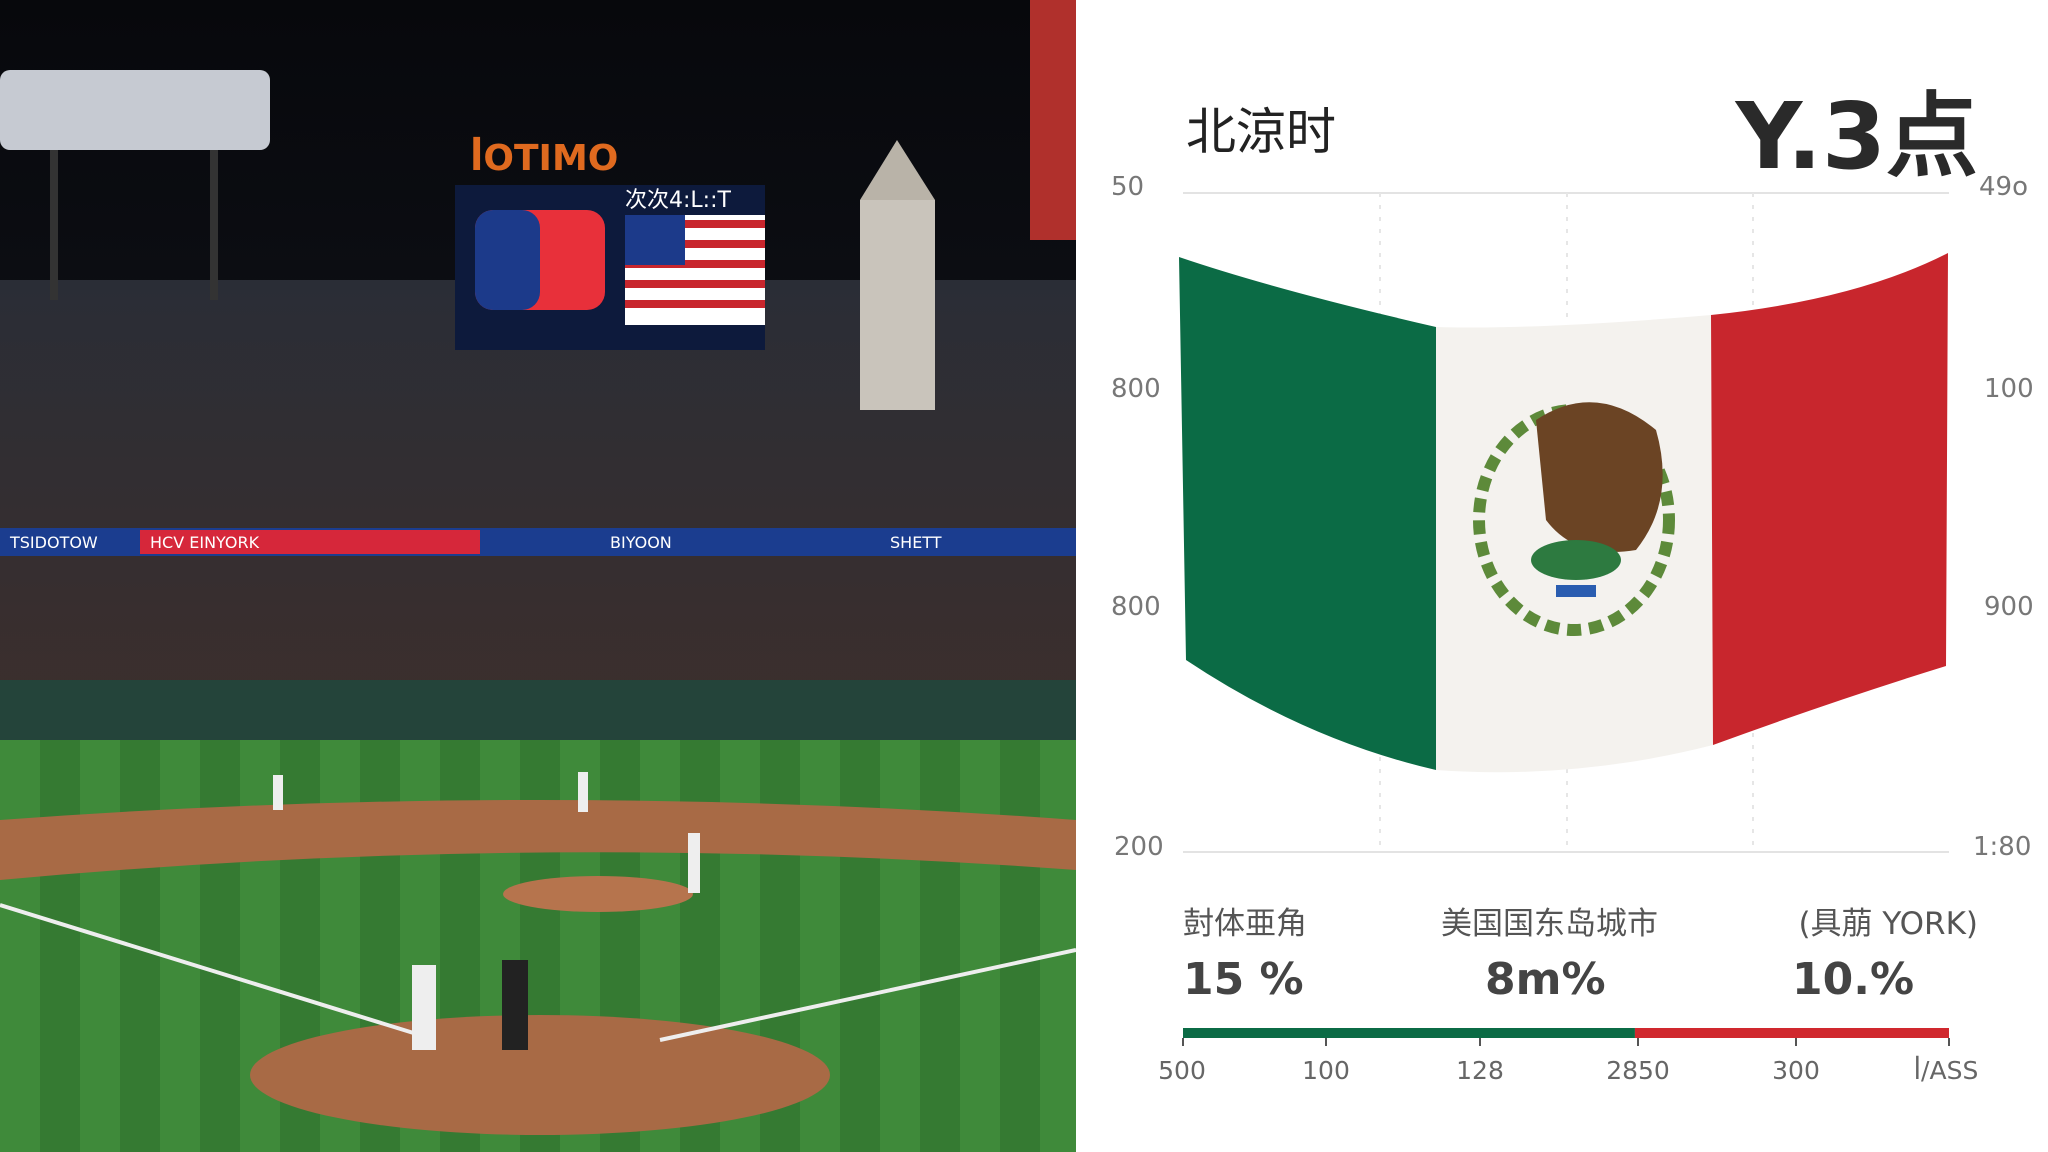 The width and height of the screenshot is (2048, 1152). What do you see at coordinates (1545, 979) in the screenshot?
I see `stat-value: 8m%` at bounding box center [1545, 979].